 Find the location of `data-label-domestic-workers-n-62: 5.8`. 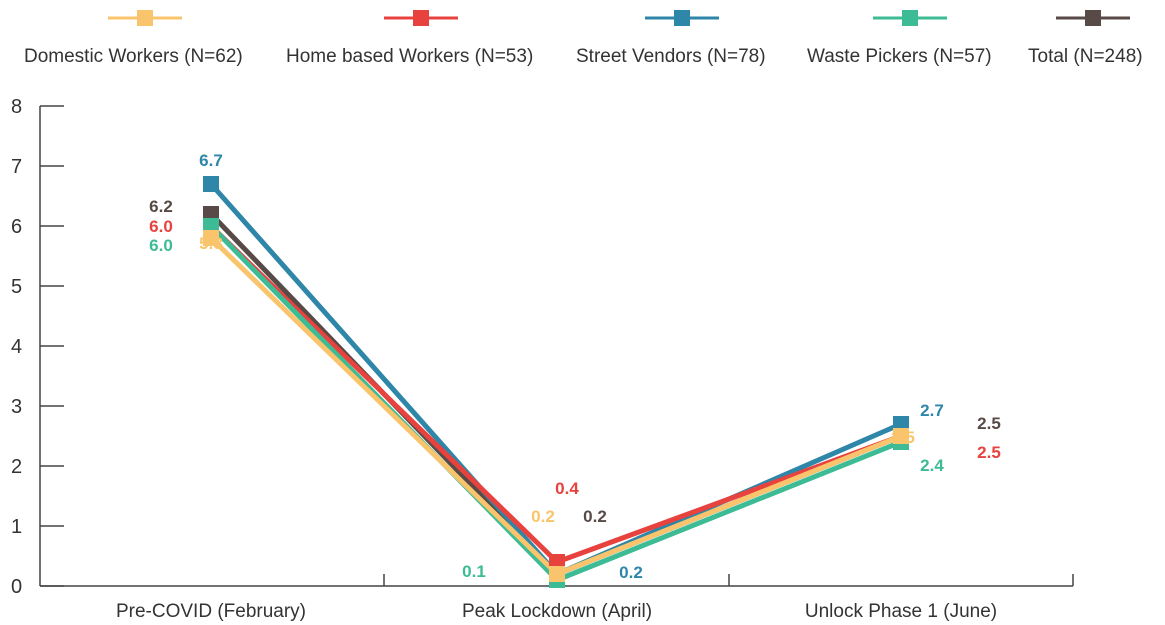

data-label-domestic-workers-n-62: 5.8 is located at coordinates (211, 243).